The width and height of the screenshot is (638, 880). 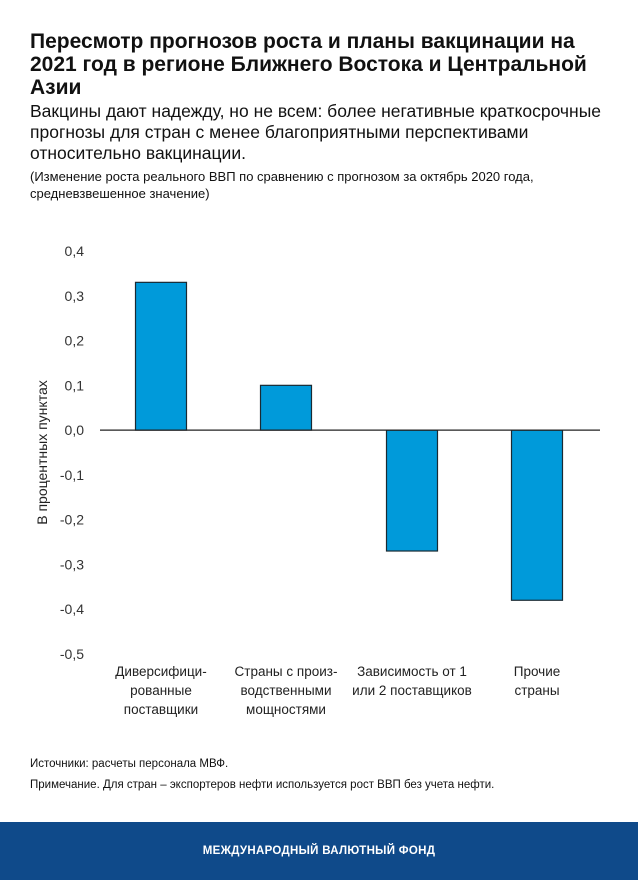 I want to click on x-tick-label: мощностями, so click(x=286, y=709).